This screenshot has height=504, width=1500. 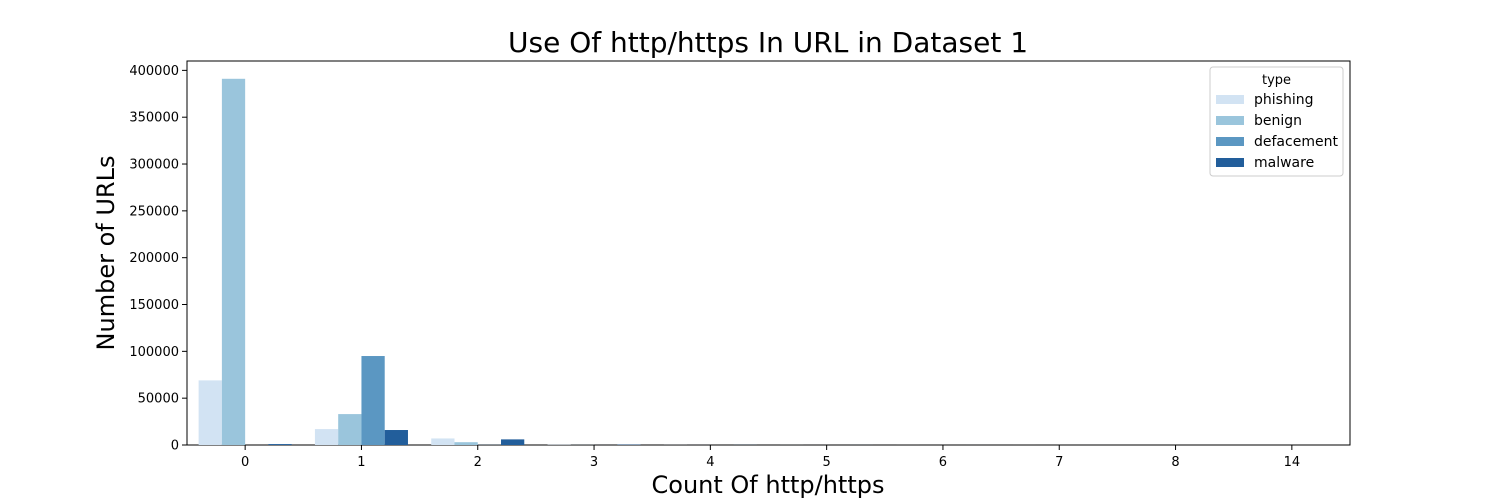 I want to click on legend-title: type, so click(x=1276, y=80).